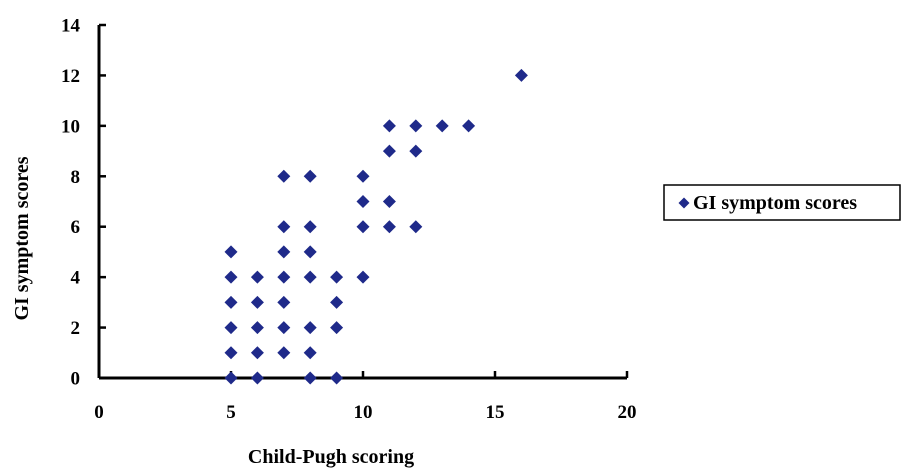 This screenshot has height=474, width=903. I want to click on y-tick-label: 4, so click(76, 278).